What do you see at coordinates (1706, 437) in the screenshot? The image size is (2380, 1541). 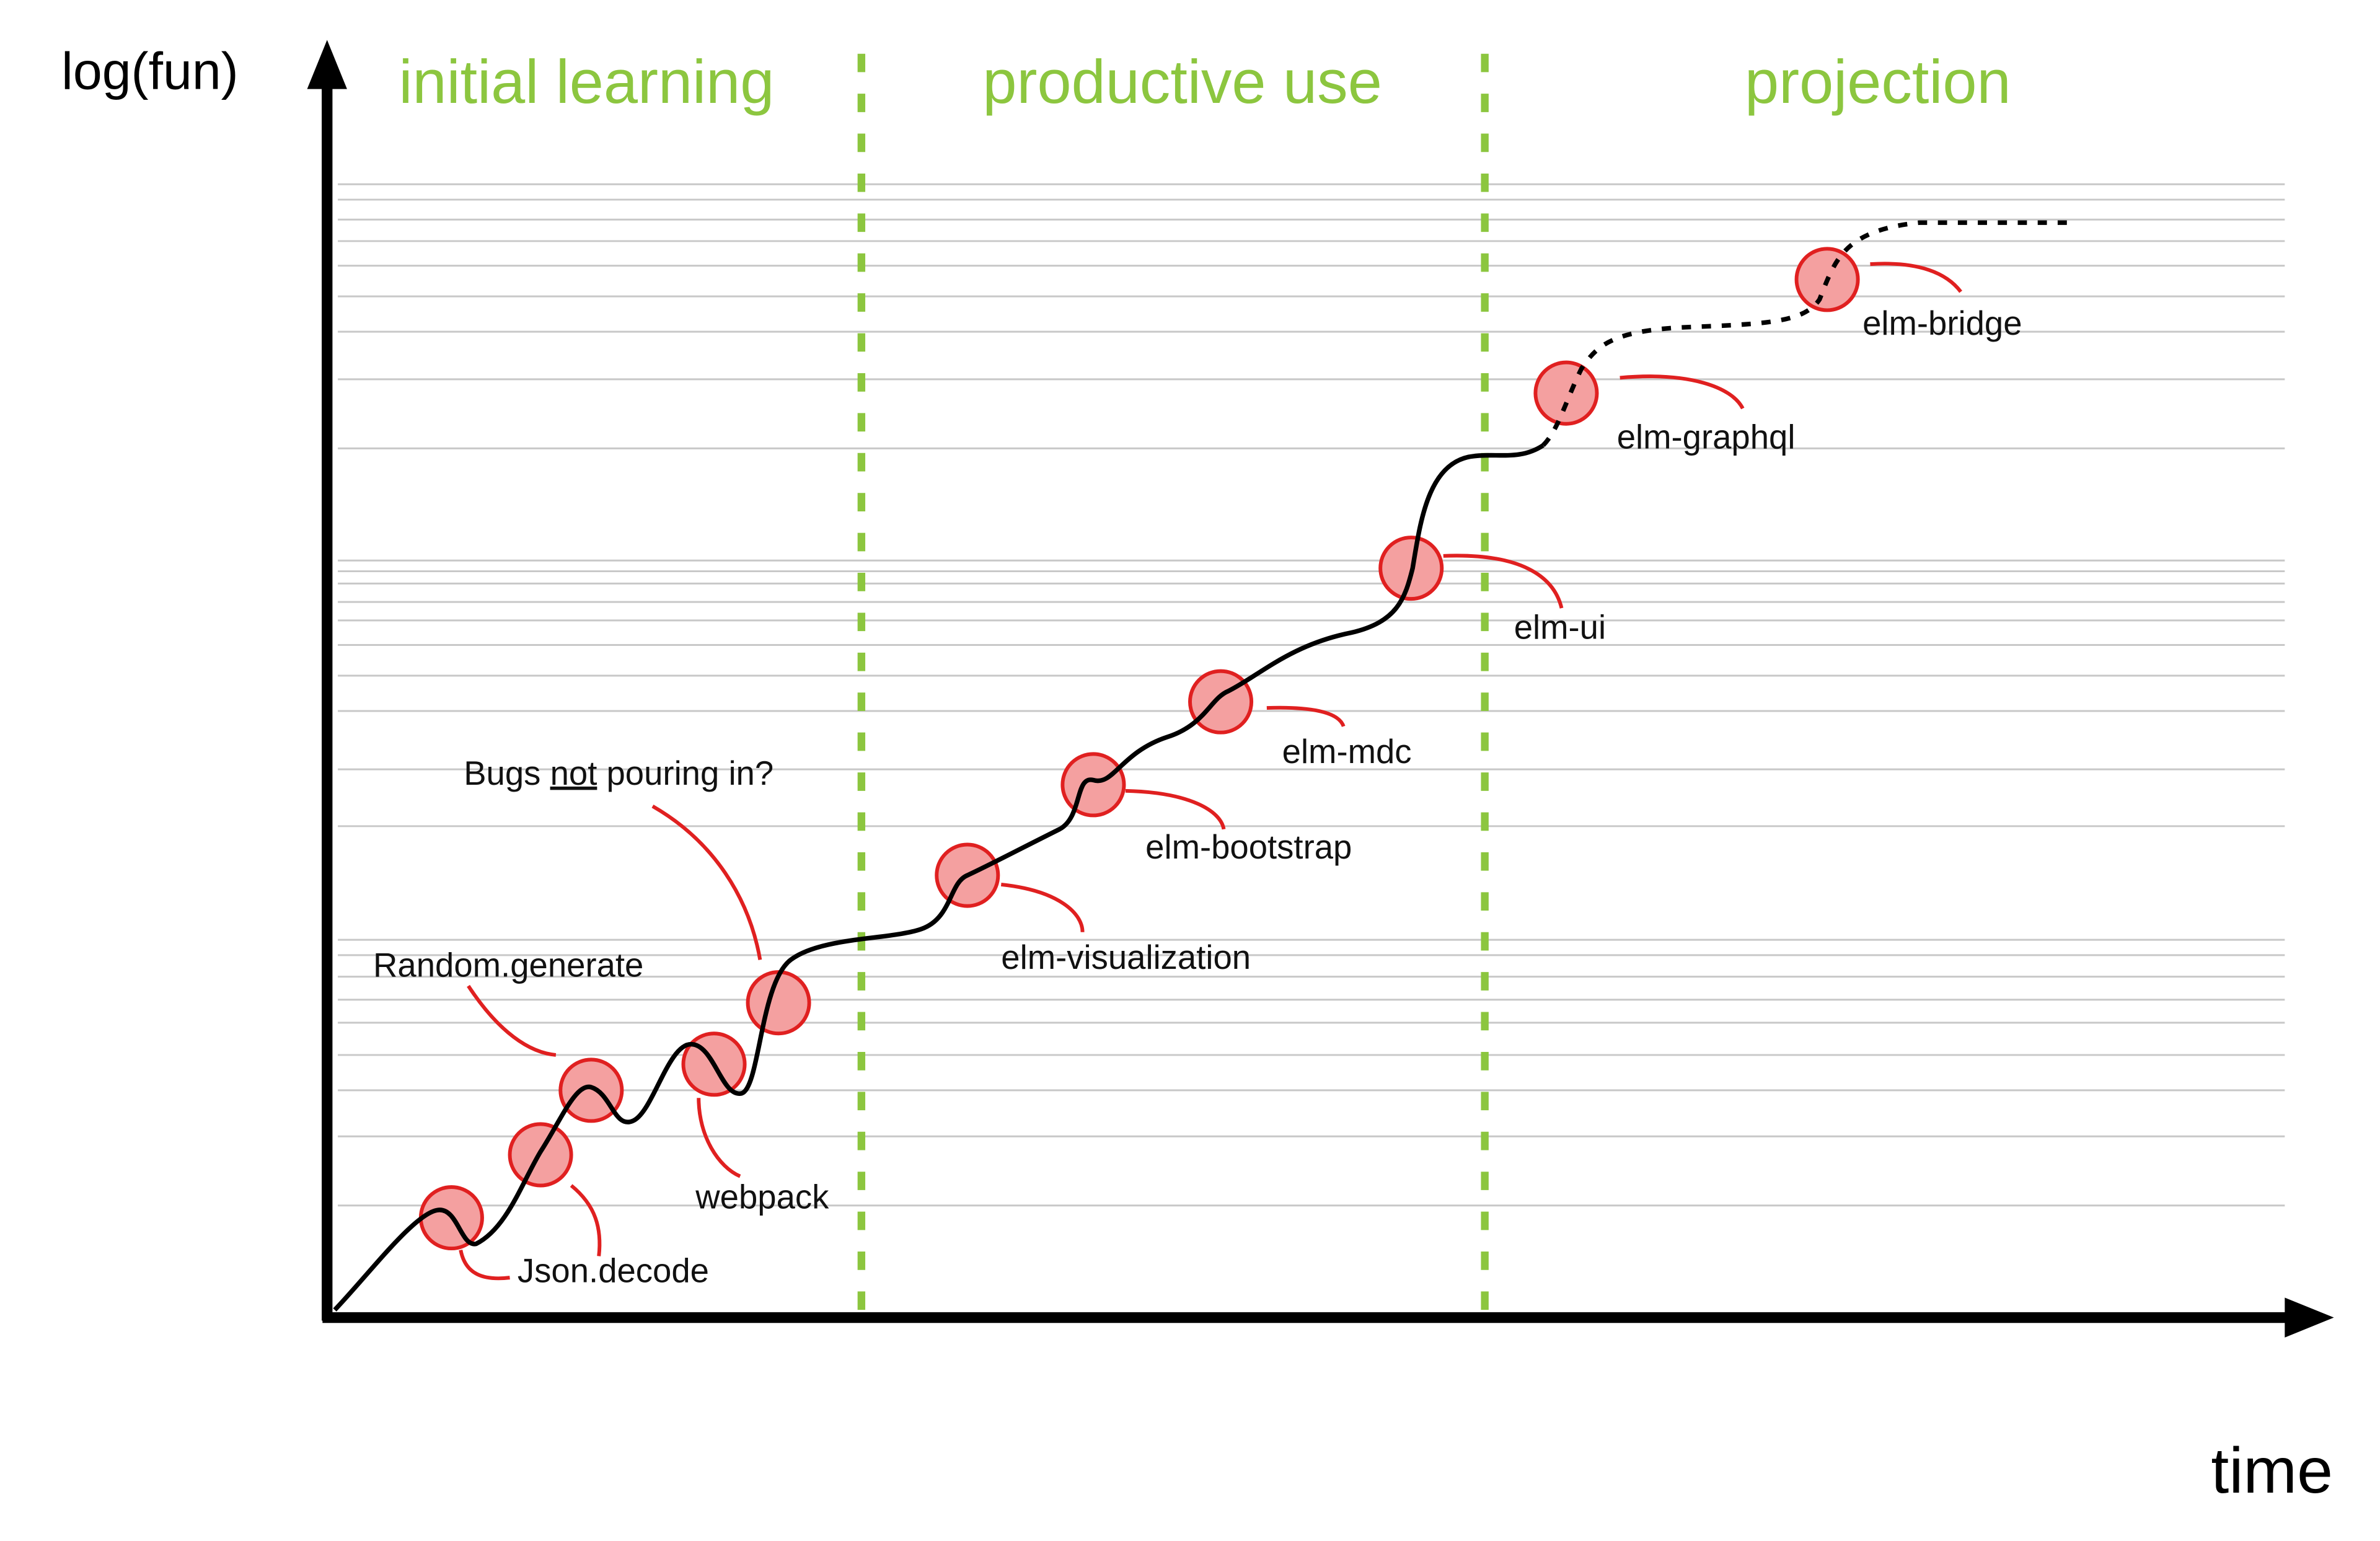 I see `annotation: elm-graphql` at bounding box center [1706, 437].